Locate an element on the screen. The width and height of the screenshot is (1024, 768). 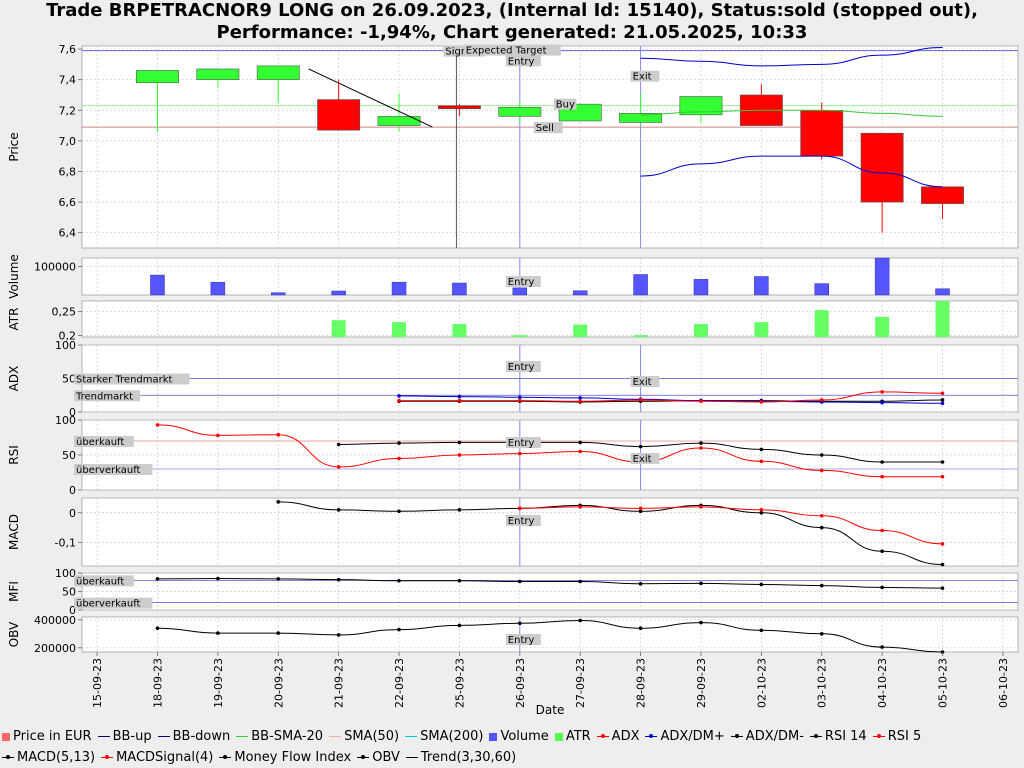
legend-label: SMA(50) is located at coordinates (372, 736).